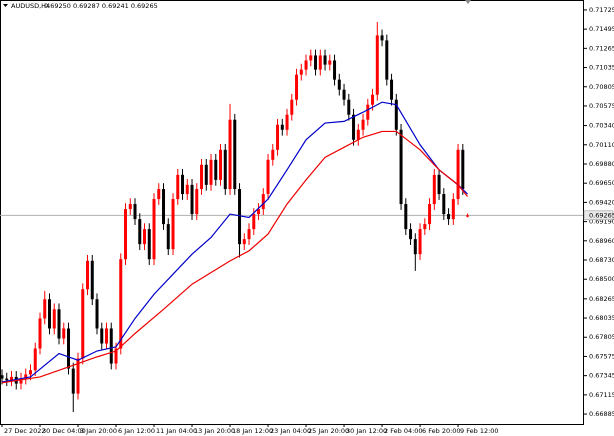 This screenshot has height=436, width=614. Describe the element at coordinates (601, 10) in the screenshot. I see `y-tick-label: 0.71725` at that location.